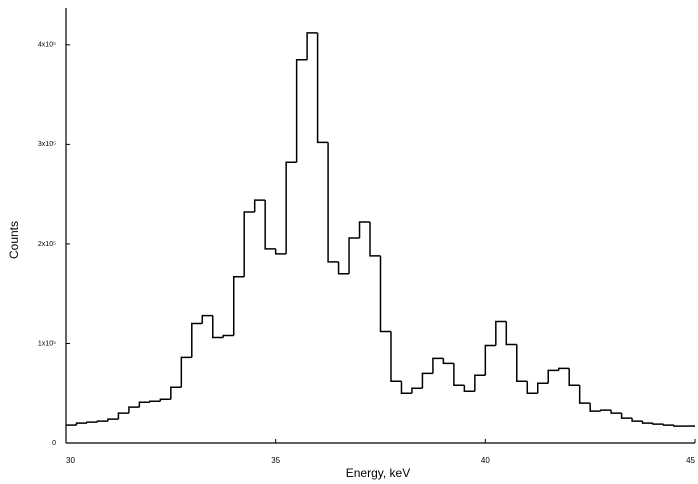  Describe the element at coordinates (47, 343) in the screenshot. I see `y-tick-label: 1x10⁵` at that location.